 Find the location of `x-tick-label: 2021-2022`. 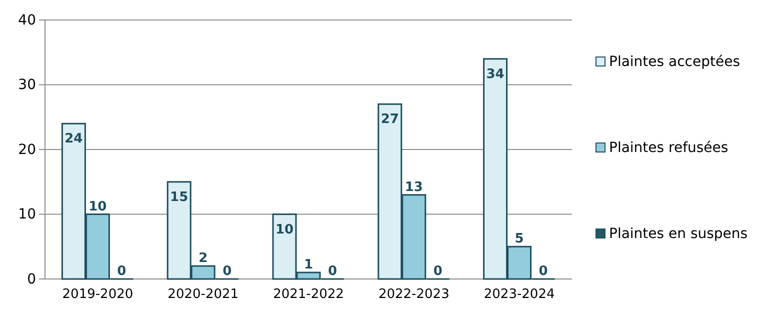

x-tick-label: 2021-2022 is located at coordinates (308, 294).